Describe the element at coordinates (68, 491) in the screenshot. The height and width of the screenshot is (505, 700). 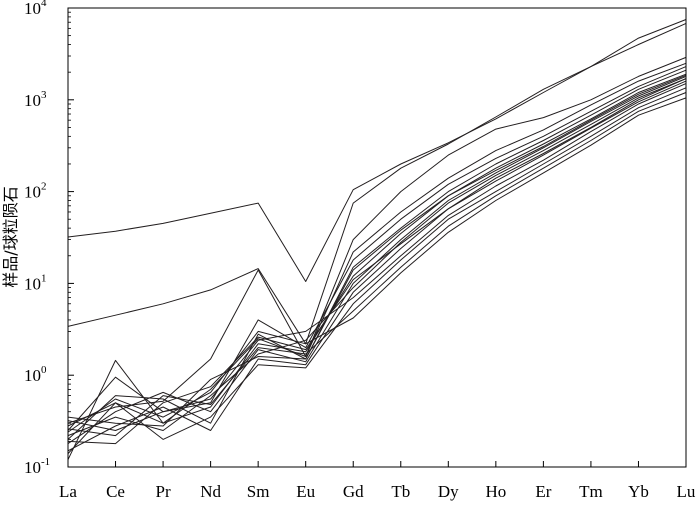
I see `x-tick-label-La: La` at that location.